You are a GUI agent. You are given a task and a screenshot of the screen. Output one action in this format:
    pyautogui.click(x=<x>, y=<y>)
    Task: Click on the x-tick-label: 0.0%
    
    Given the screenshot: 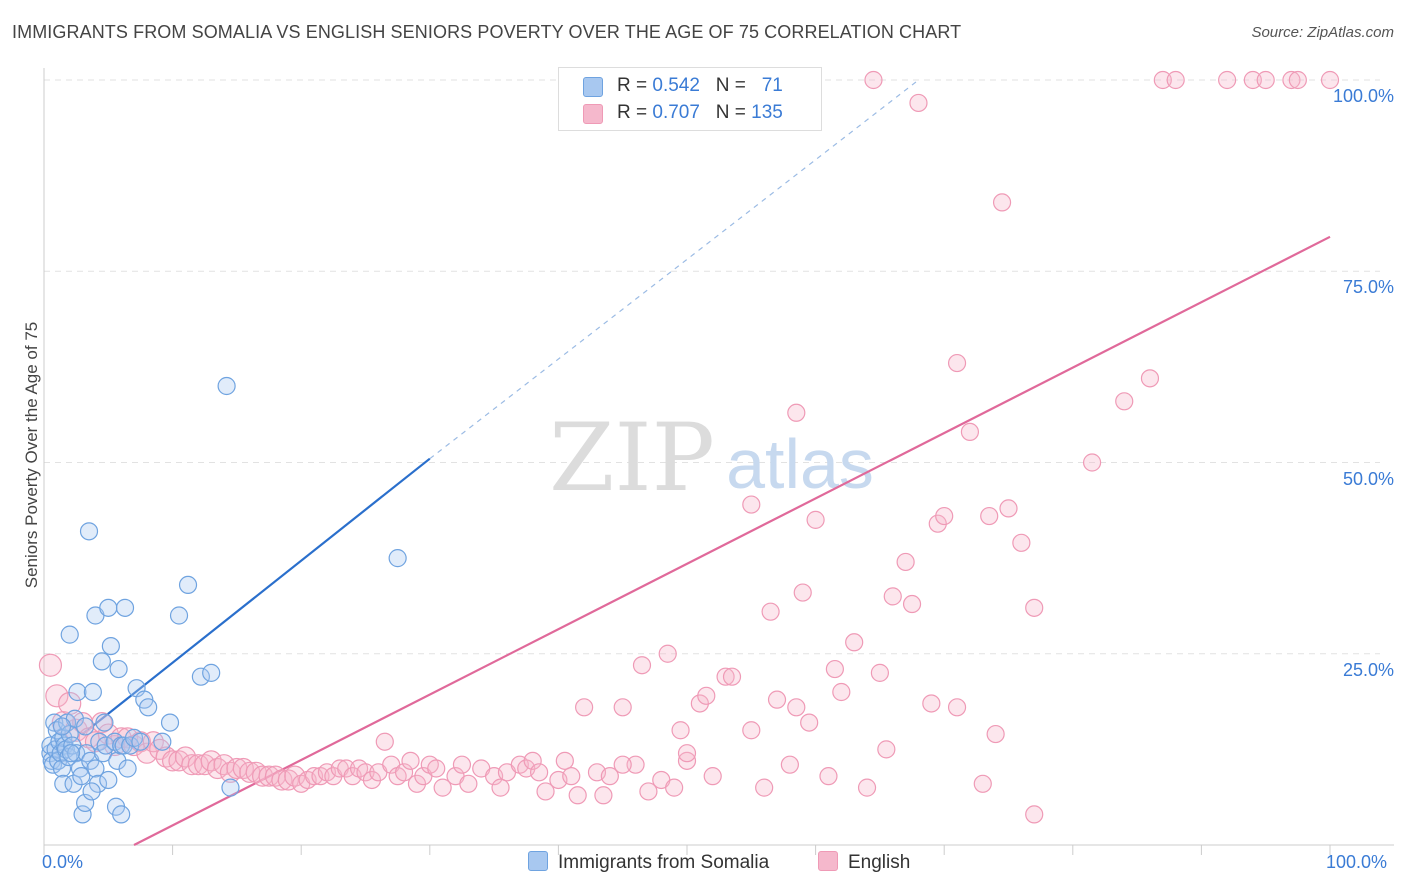 What is the action you would take?
    pyautogui.click(x=63, y=862)
    